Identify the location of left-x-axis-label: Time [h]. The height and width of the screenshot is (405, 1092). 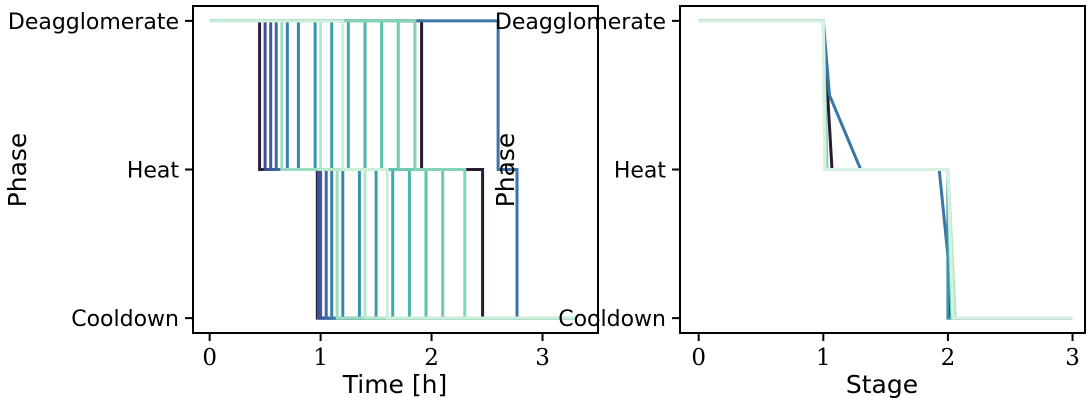
(394, 384).